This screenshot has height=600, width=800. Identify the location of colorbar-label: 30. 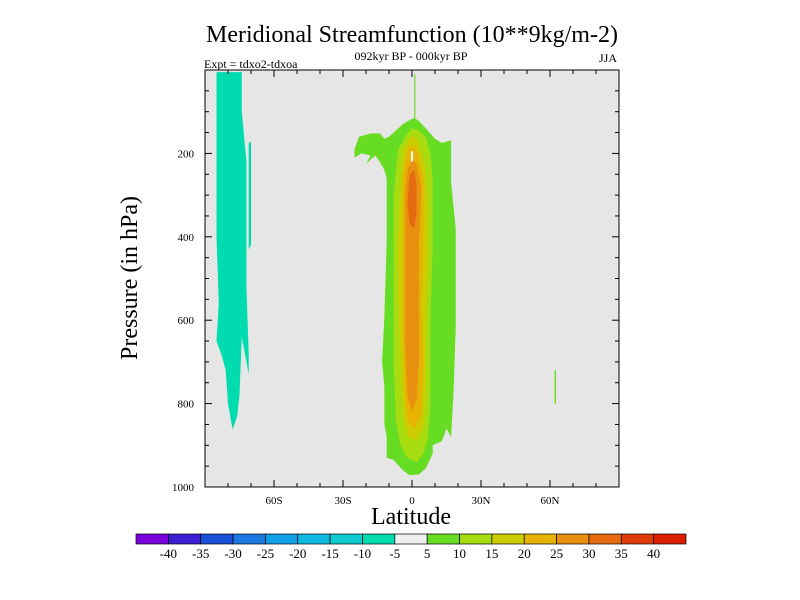
(588, 553).